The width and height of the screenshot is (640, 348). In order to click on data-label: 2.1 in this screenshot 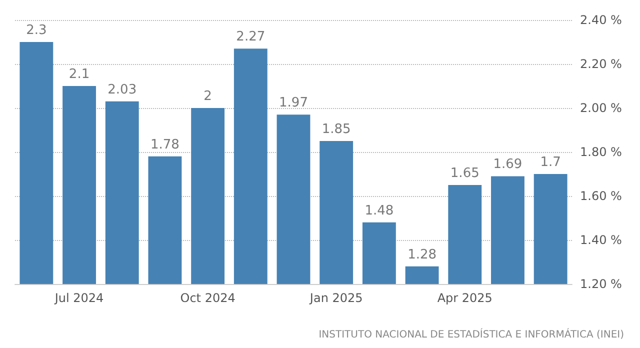, I will do `click(79, 74)`.